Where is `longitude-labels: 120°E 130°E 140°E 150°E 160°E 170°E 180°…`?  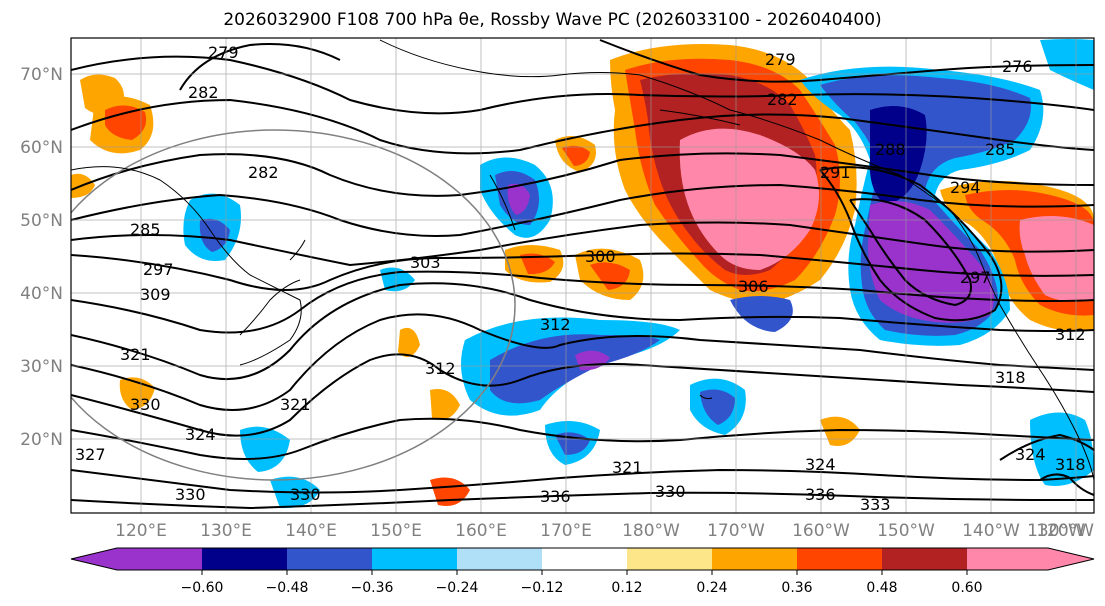
longitude-labels: 120°E 130°E 140°E 150°E 160°E 170°E 180°… is located at coordinates (604, 531).